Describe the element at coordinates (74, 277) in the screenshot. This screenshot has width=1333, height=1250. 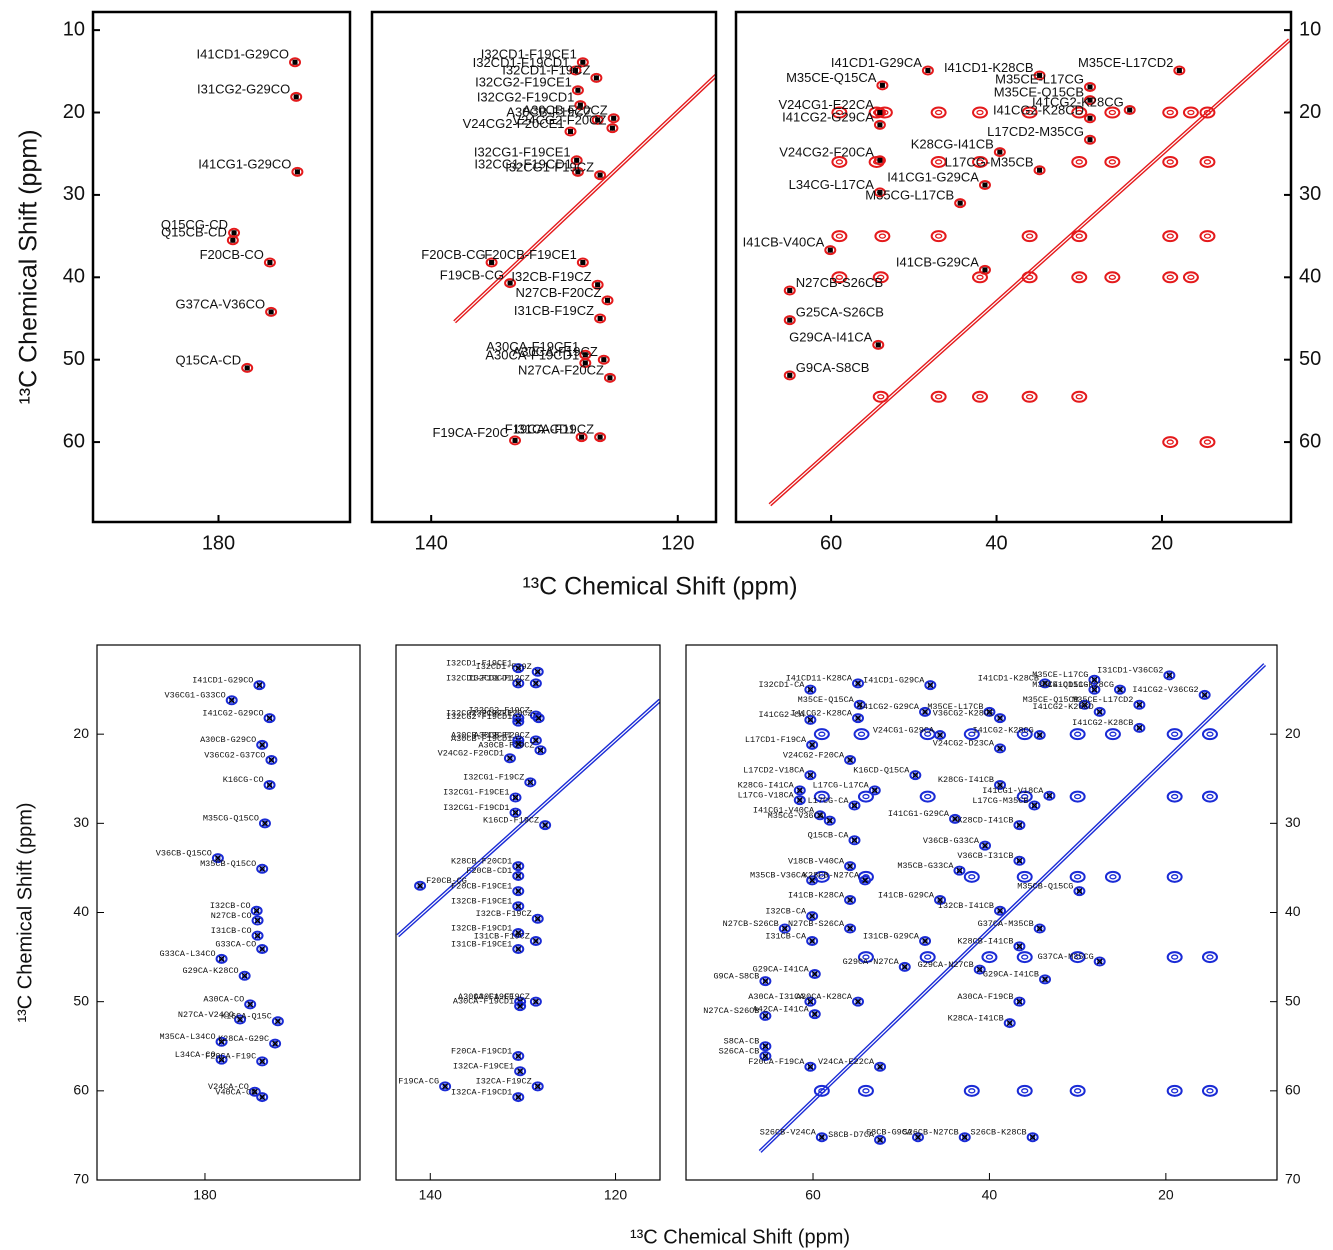
I see `y-tick-label: 40` at that location.